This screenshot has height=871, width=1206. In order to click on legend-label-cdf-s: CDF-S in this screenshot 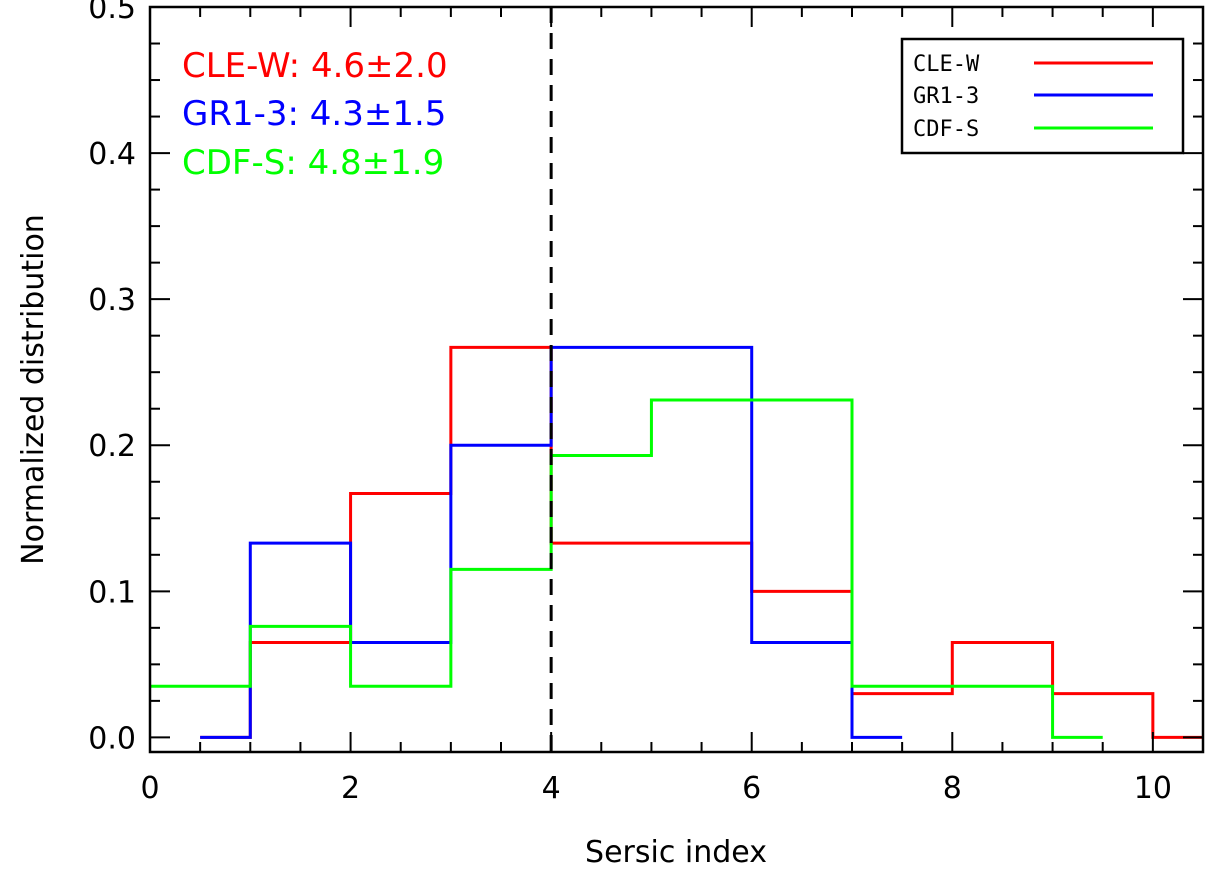, I will do `click(946, 129)`.